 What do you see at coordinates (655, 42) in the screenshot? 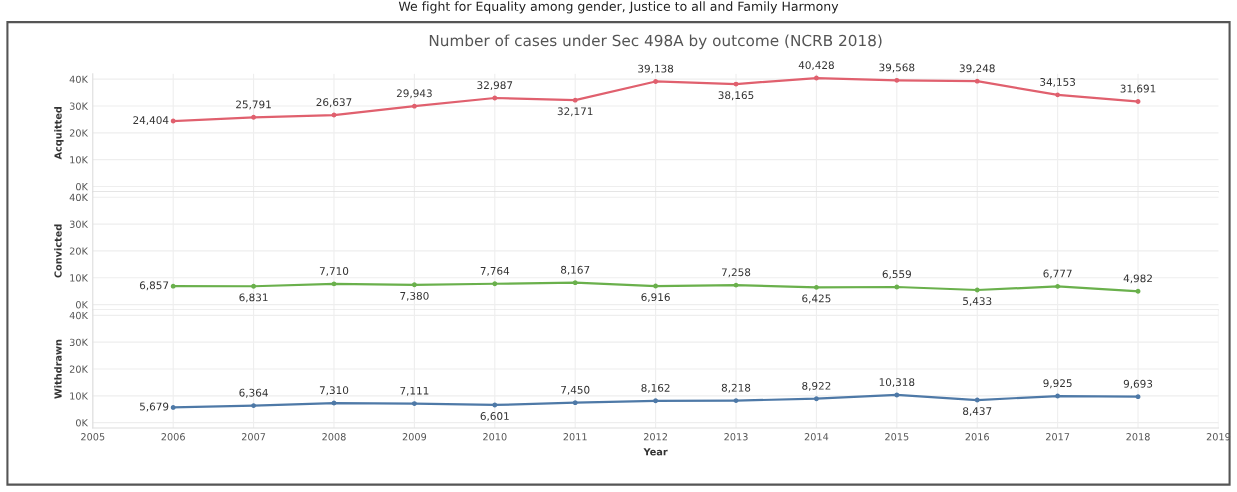
I see `chart-title: Number of cases under Sec 498A by outcome (NCRB 2018)` at bounding box center [655, 42].